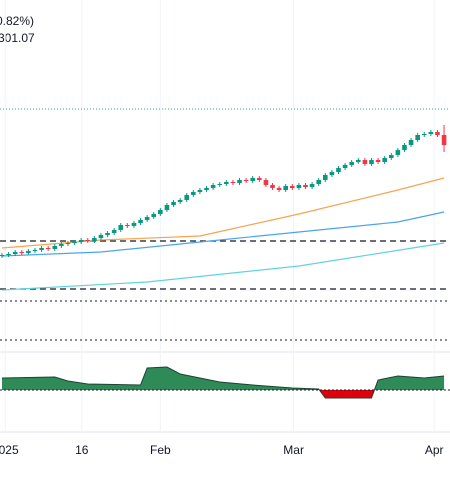 Image resolution: width=450 pixels, height=500 pixels. Describe the element at coordinates (17, 21) in the screenshot. I see `header-change: 0.82%)` at that location.